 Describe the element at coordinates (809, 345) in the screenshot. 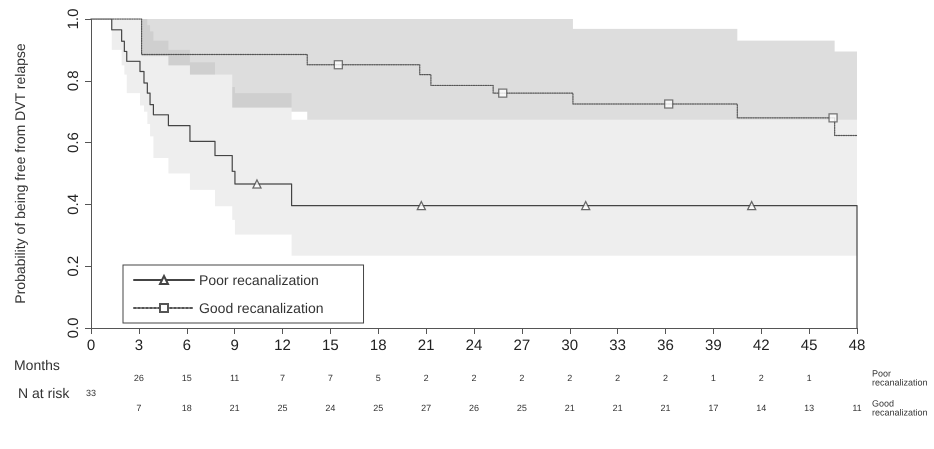

I see `x-tick-label: 45` at that location.